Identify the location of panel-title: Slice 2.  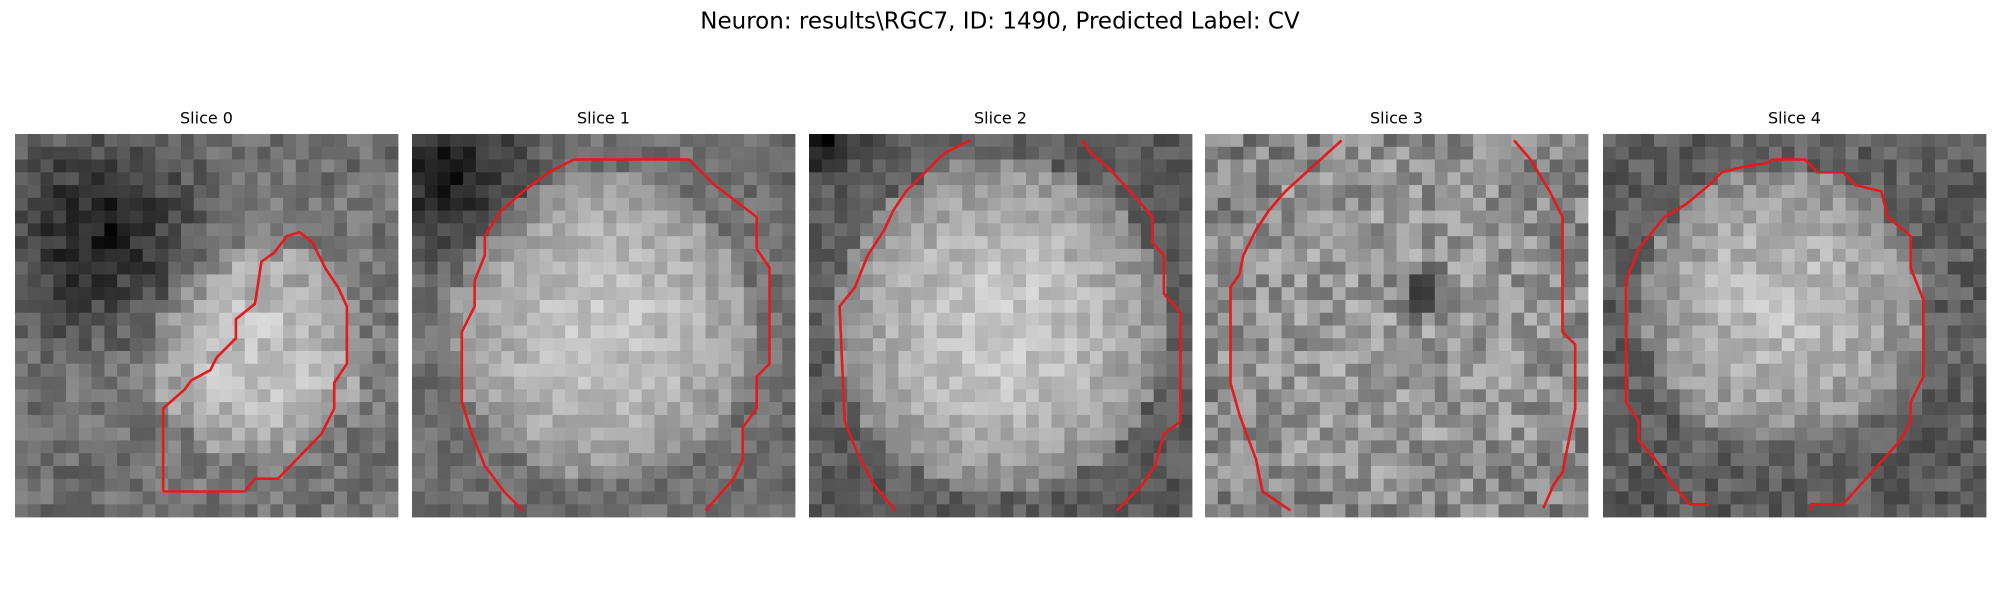
(1000, 118).